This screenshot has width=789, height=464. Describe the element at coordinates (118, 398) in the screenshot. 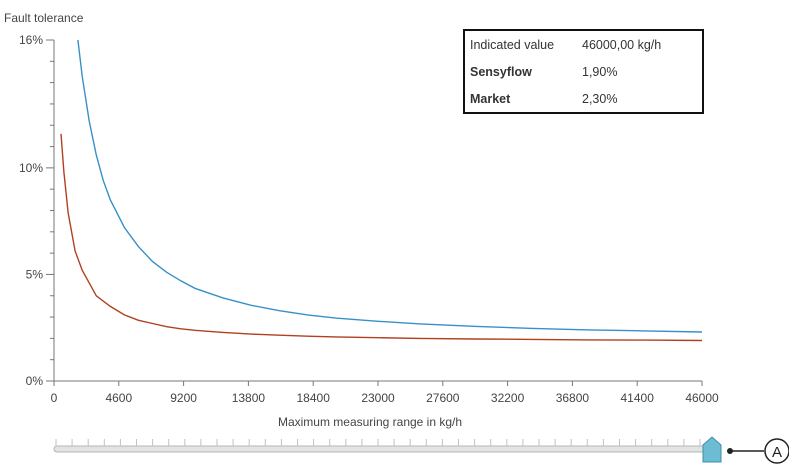

I see `x-tick-label: 4600` at that location.